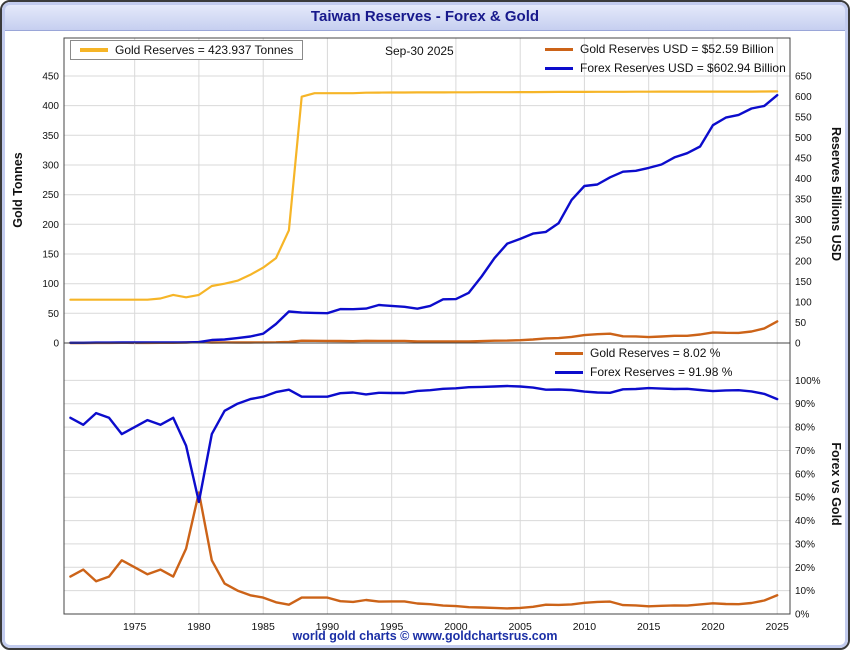  Describe the element at coordinates (803, 117) in the screenshot. I see `svg-text: 550` at that location.